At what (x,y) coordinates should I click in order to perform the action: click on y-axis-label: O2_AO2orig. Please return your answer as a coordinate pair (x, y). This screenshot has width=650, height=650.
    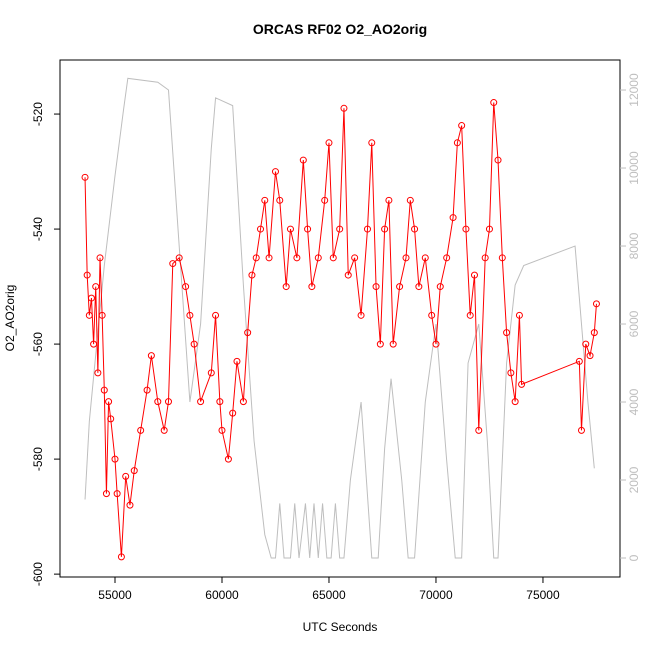
    Looking at the image, I should click on (10, 318).